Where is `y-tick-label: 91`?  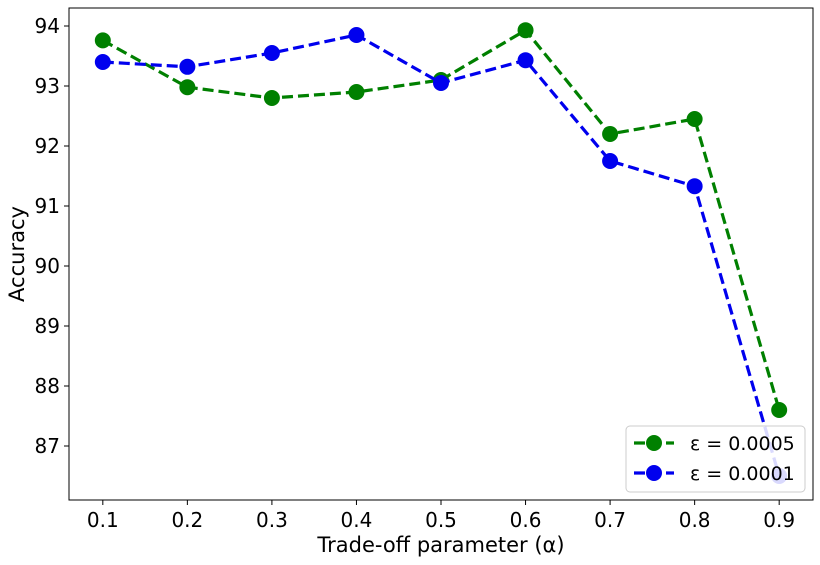
y-tick-label: 91 is located at coordinates (47, 206).